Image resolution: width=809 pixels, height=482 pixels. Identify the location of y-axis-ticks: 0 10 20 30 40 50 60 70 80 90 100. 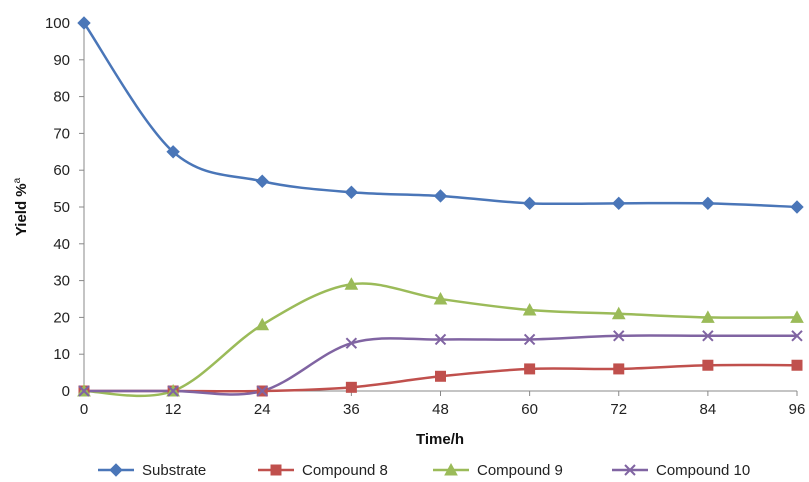
(64, 207).